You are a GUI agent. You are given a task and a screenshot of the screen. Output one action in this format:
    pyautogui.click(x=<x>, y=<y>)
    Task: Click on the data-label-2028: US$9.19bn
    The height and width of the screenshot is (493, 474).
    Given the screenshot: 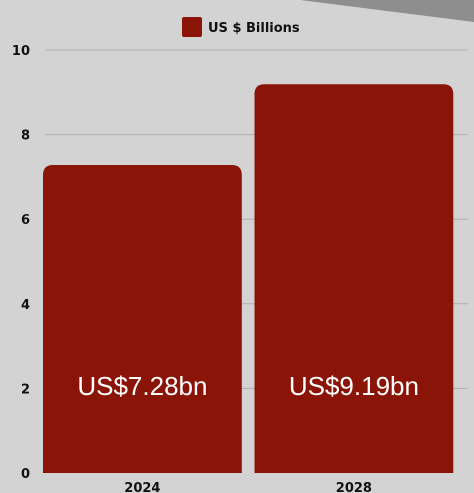 What is the action you would take?
    pyautogui.click(x=354, y=386)
    